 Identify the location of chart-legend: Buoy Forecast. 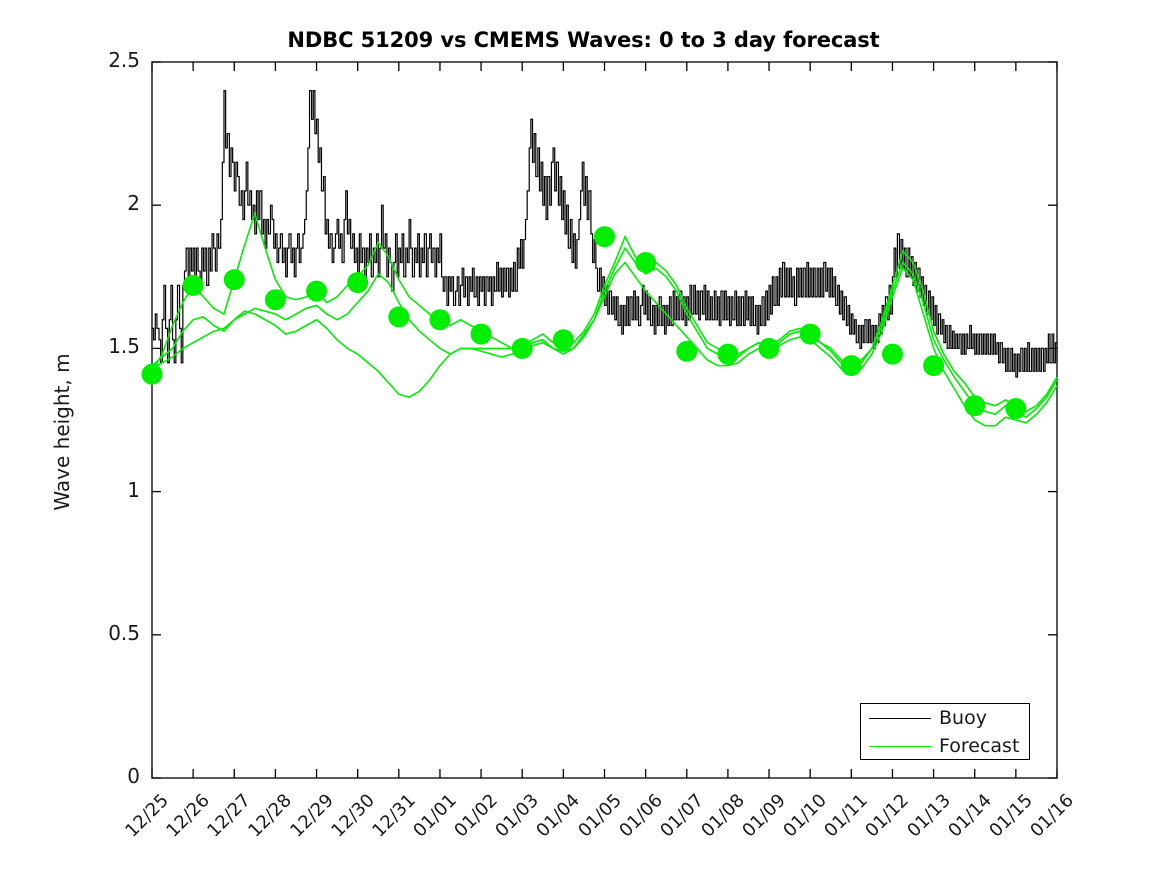
(945, 731).